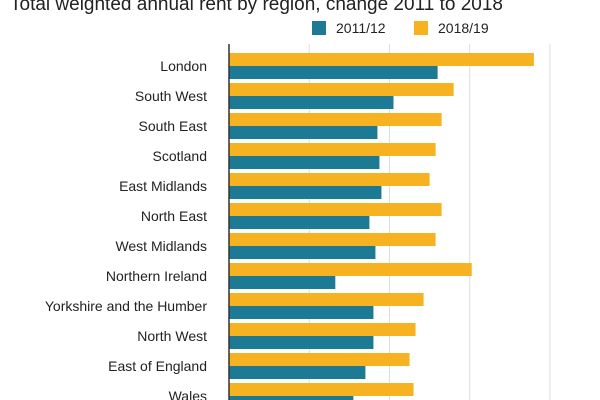  I want to click on category-label: South West, so click(171, 96).